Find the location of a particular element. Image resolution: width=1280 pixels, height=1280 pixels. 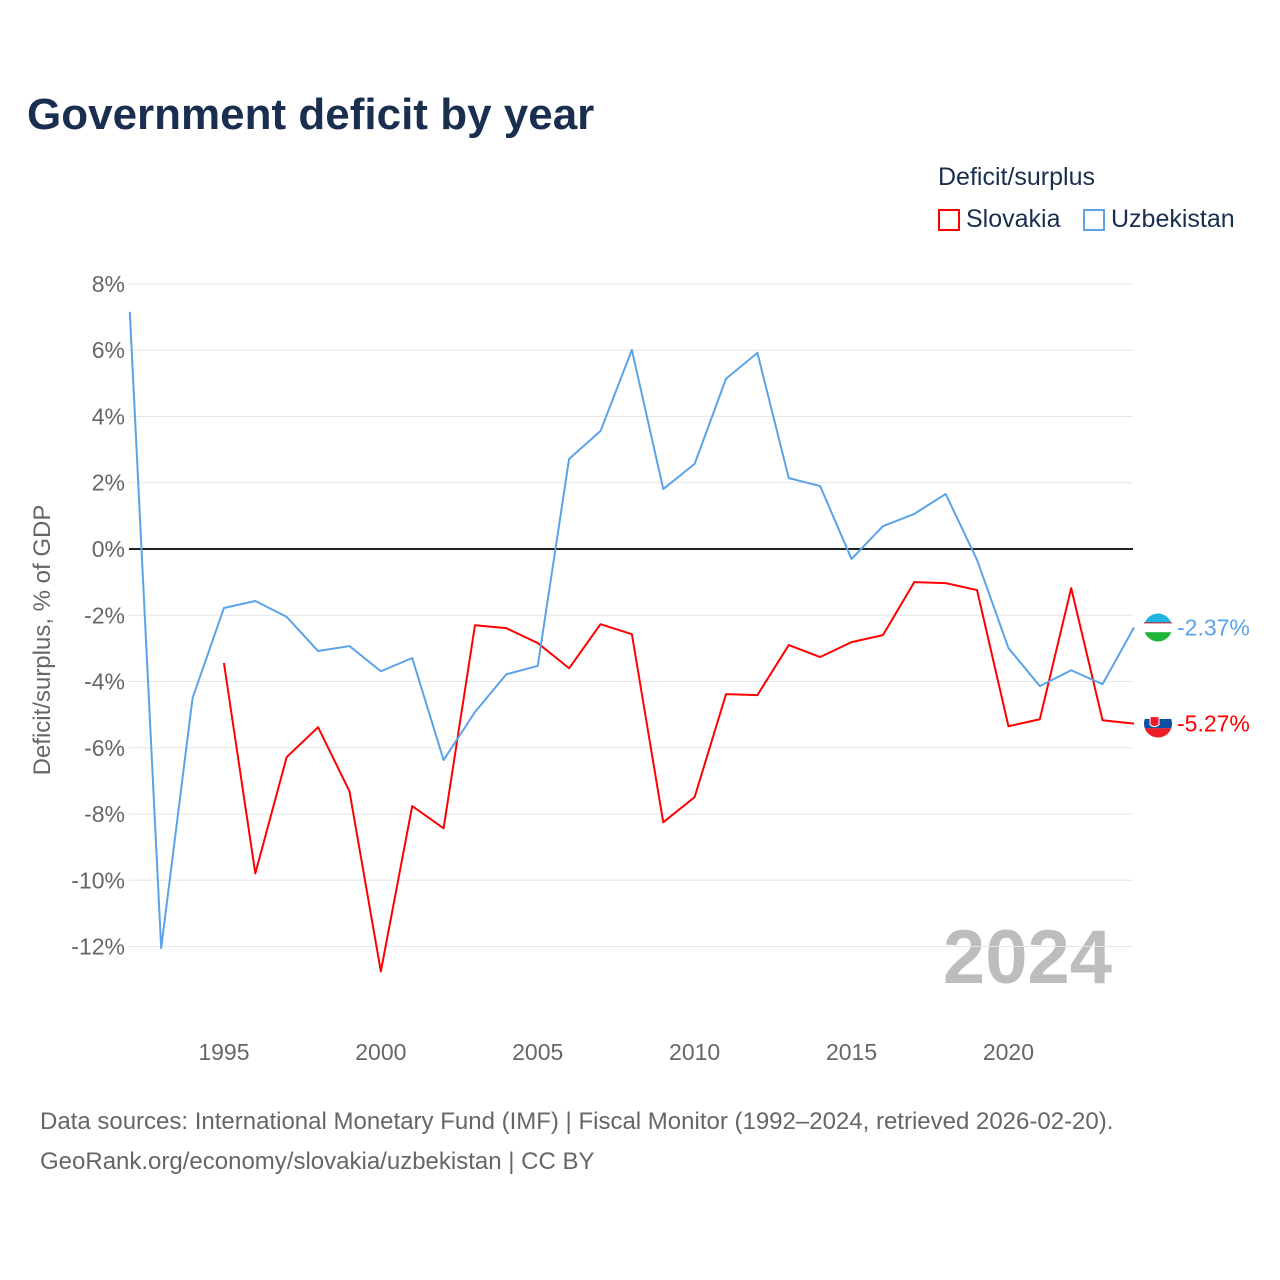

x-tick-label: 2010 is located at coordinates (694, 1052).